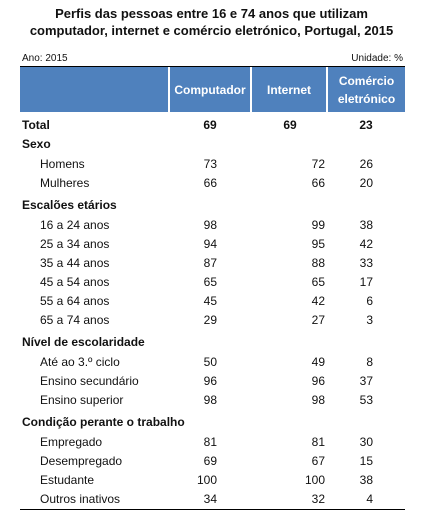 The height and width of the screenshot is (520, 423). Describe the element at coordinates (81, 461) in the screenshot. I see `row-label: Desempregado` at that location.